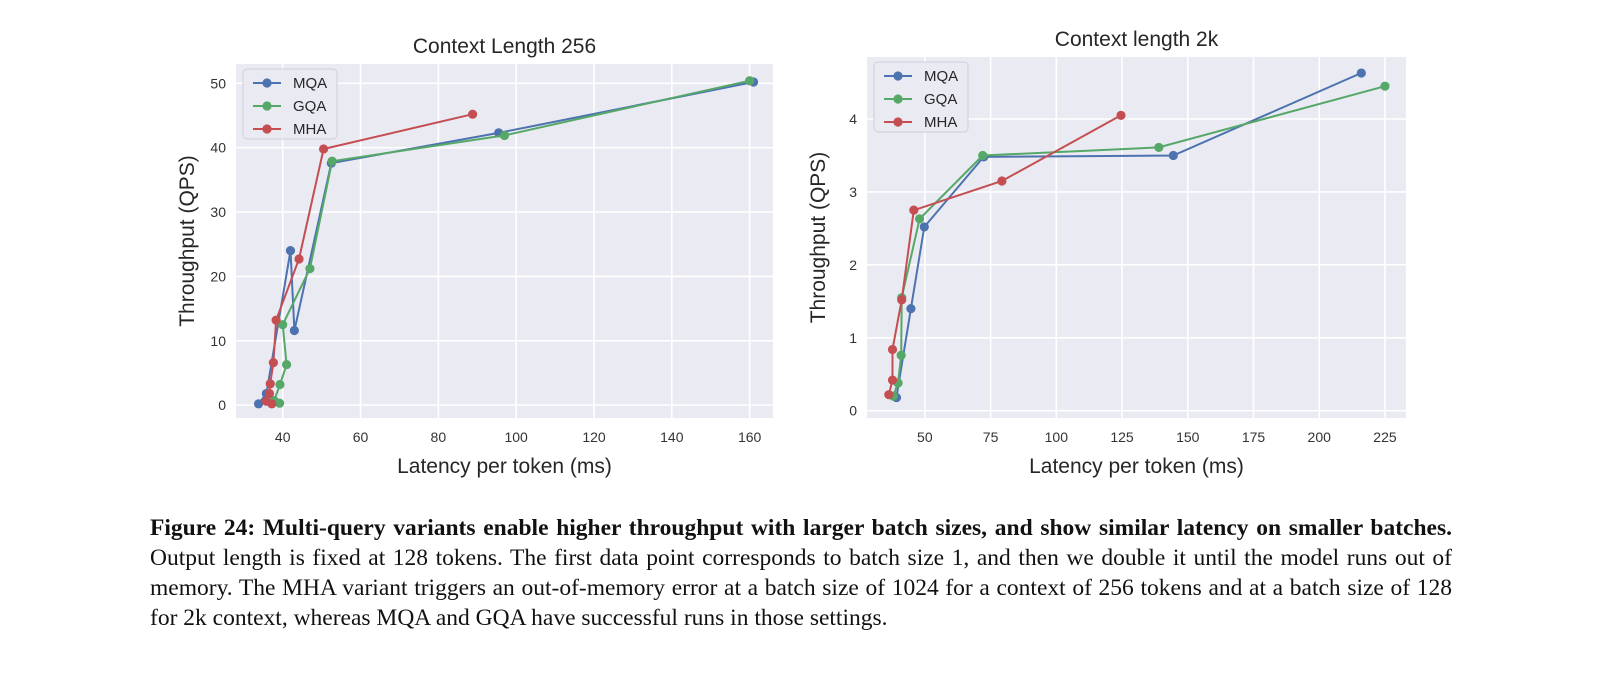  I want to click on x-tick-label: 60, so click(361, 437).